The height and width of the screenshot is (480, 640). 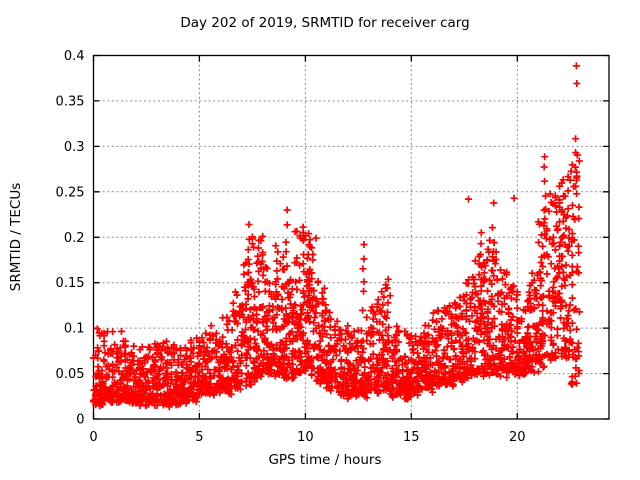 I want to click on y-tick-label: 0.1, so click(x=74, y=329).